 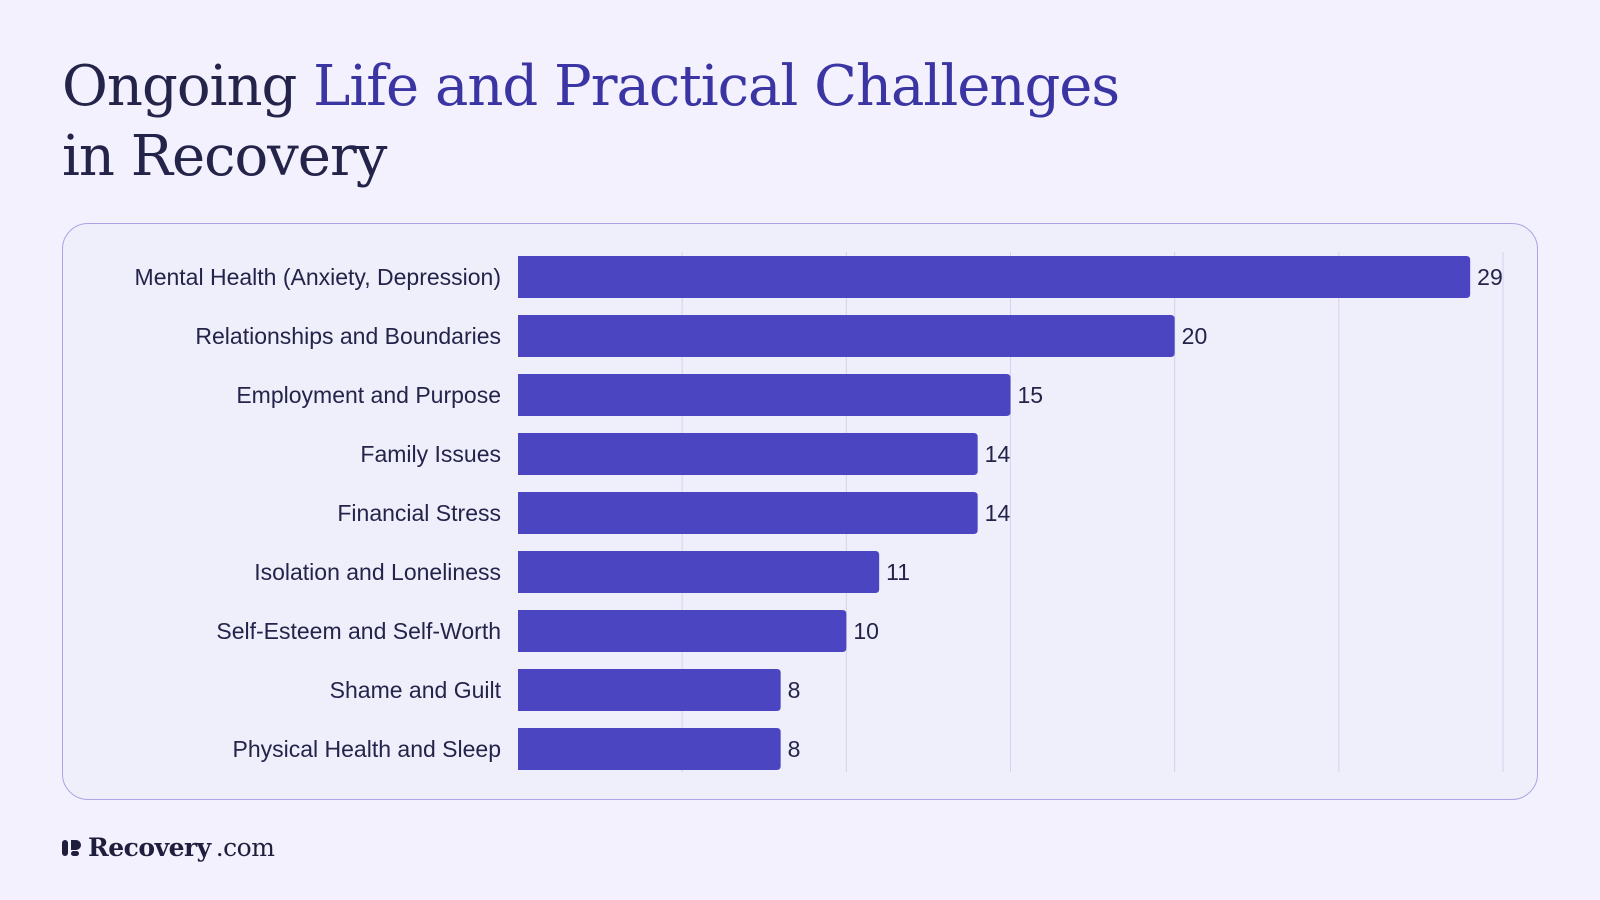 I want to click on data-label: 15, so click(x=1031, y=395).